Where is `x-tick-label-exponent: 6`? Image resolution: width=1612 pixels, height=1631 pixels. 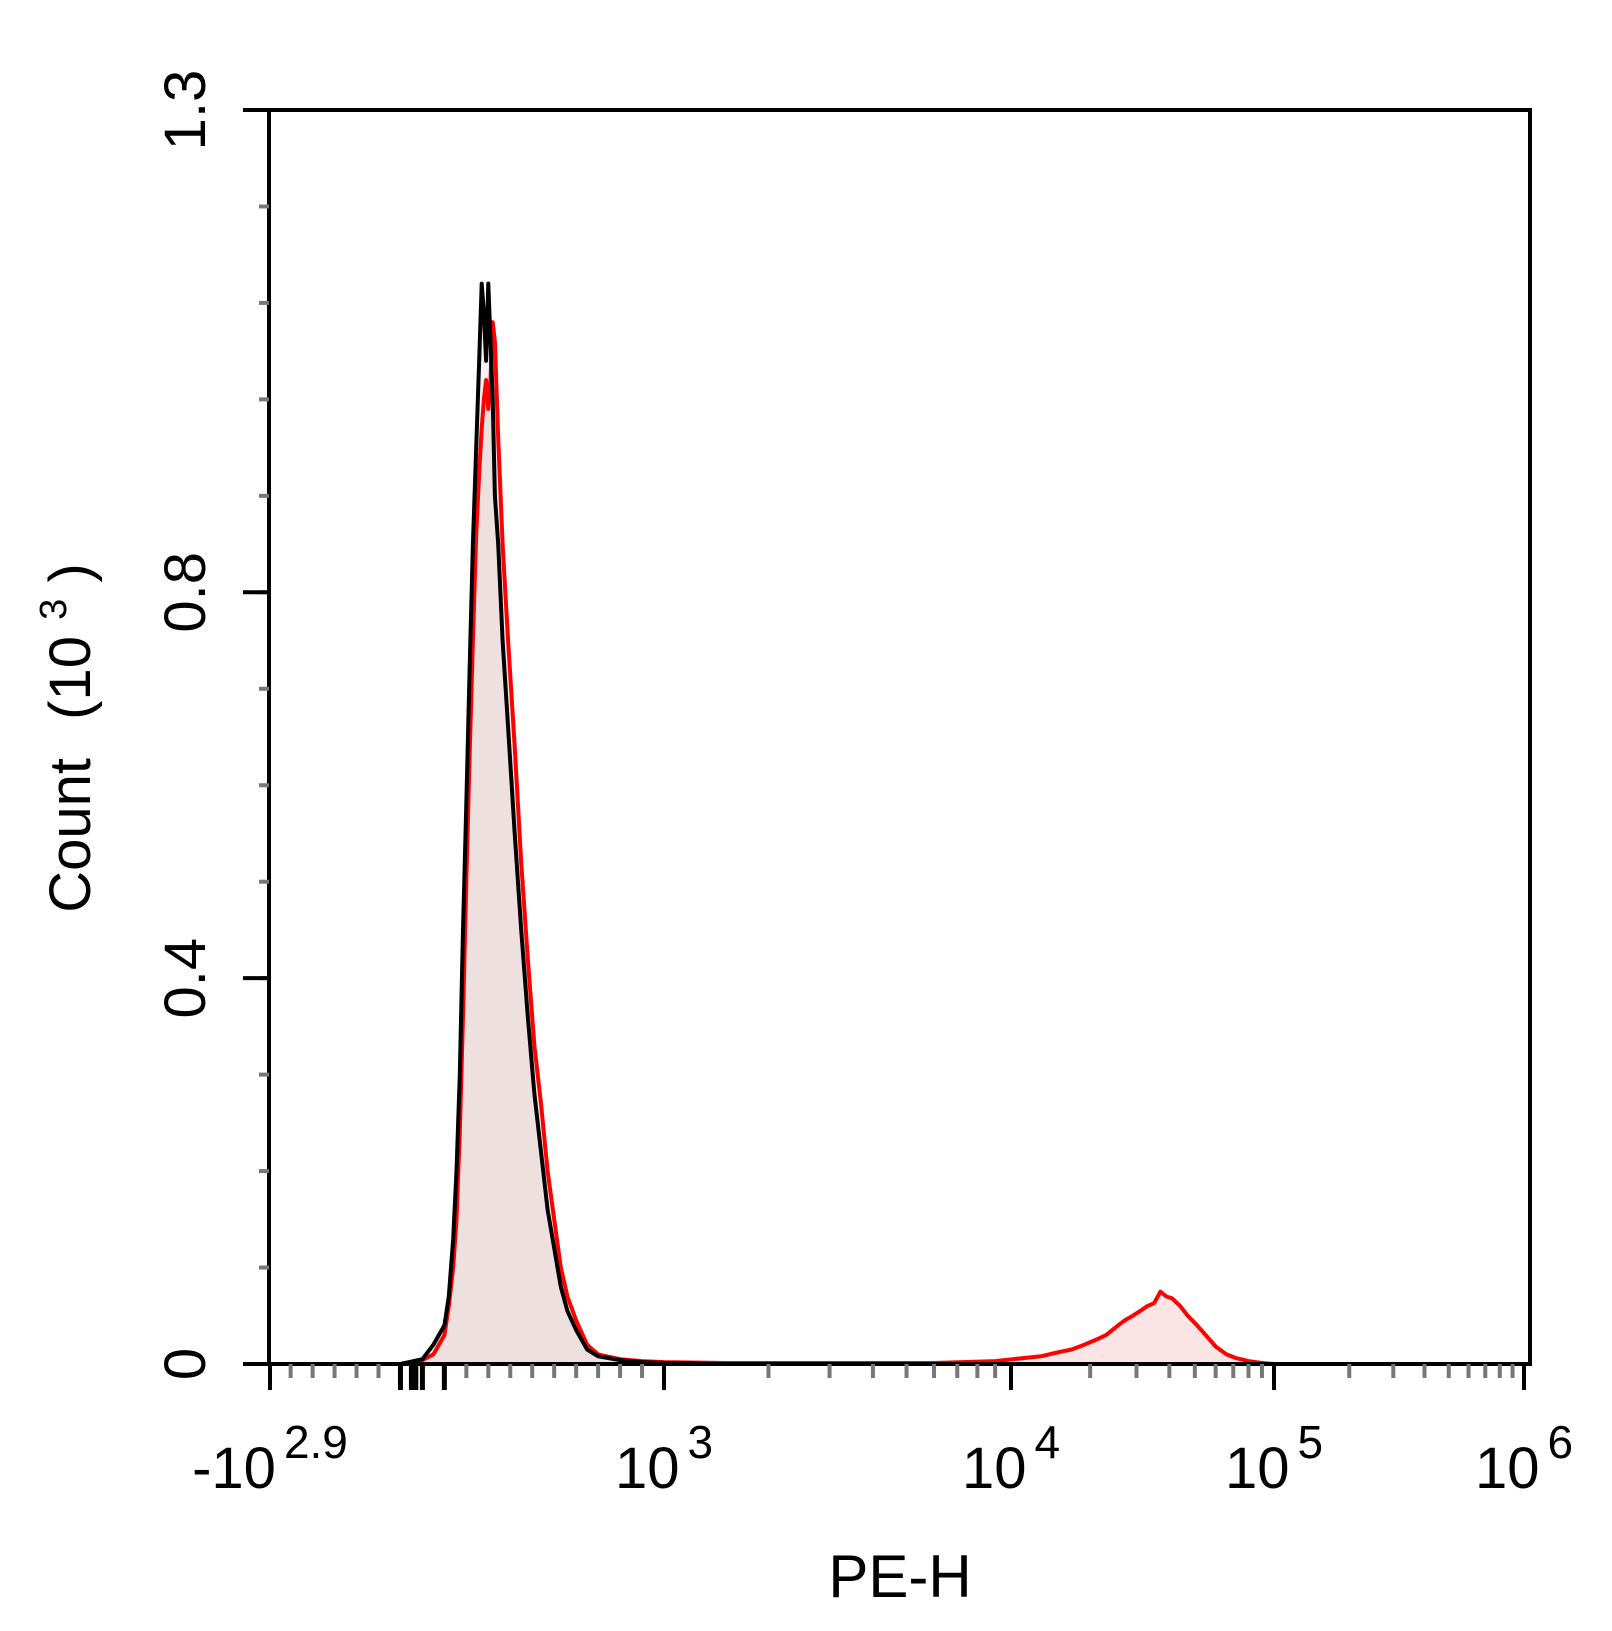
x-tick-label-exponent: 6 is located at coordinates (1560, 1442).